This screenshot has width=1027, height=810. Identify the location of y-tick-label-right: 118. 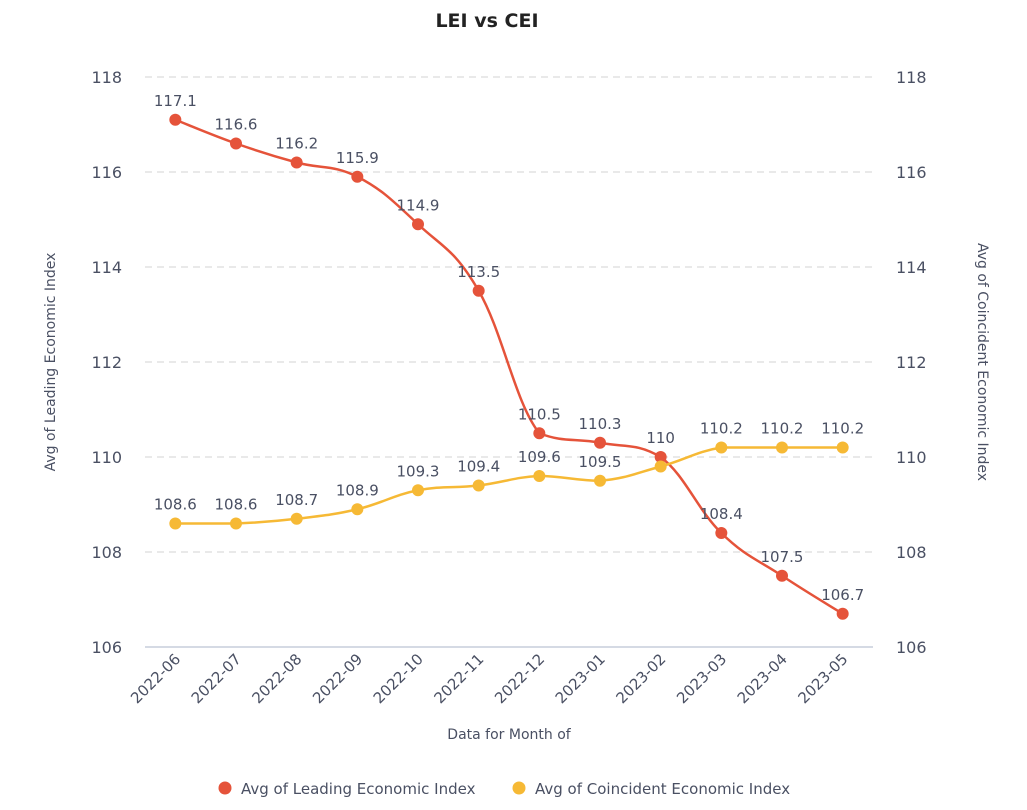
(911, 77).